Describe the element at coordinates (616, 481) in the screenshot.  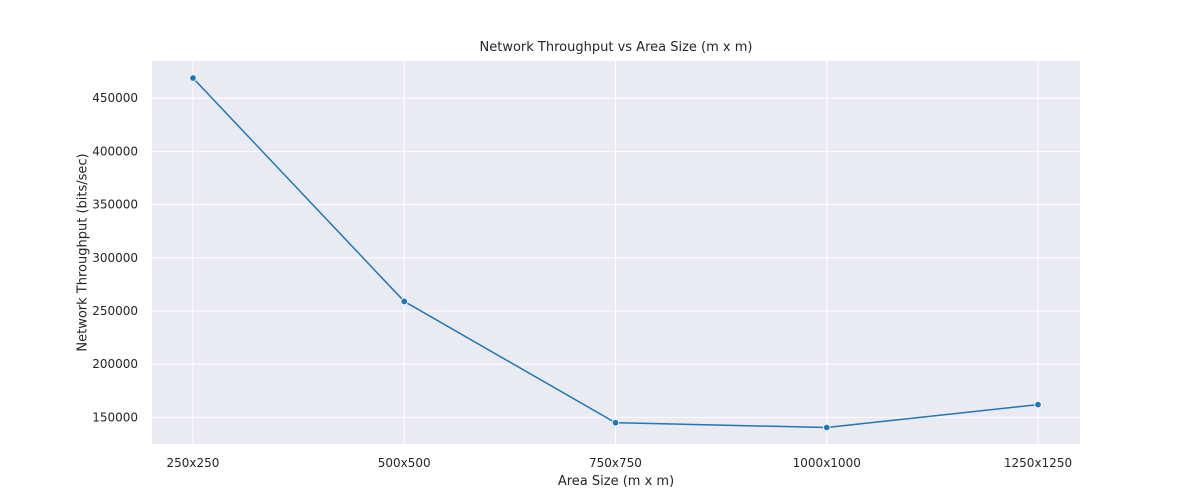
I see `x-axis-label: Area Size (m x m)` at that location.